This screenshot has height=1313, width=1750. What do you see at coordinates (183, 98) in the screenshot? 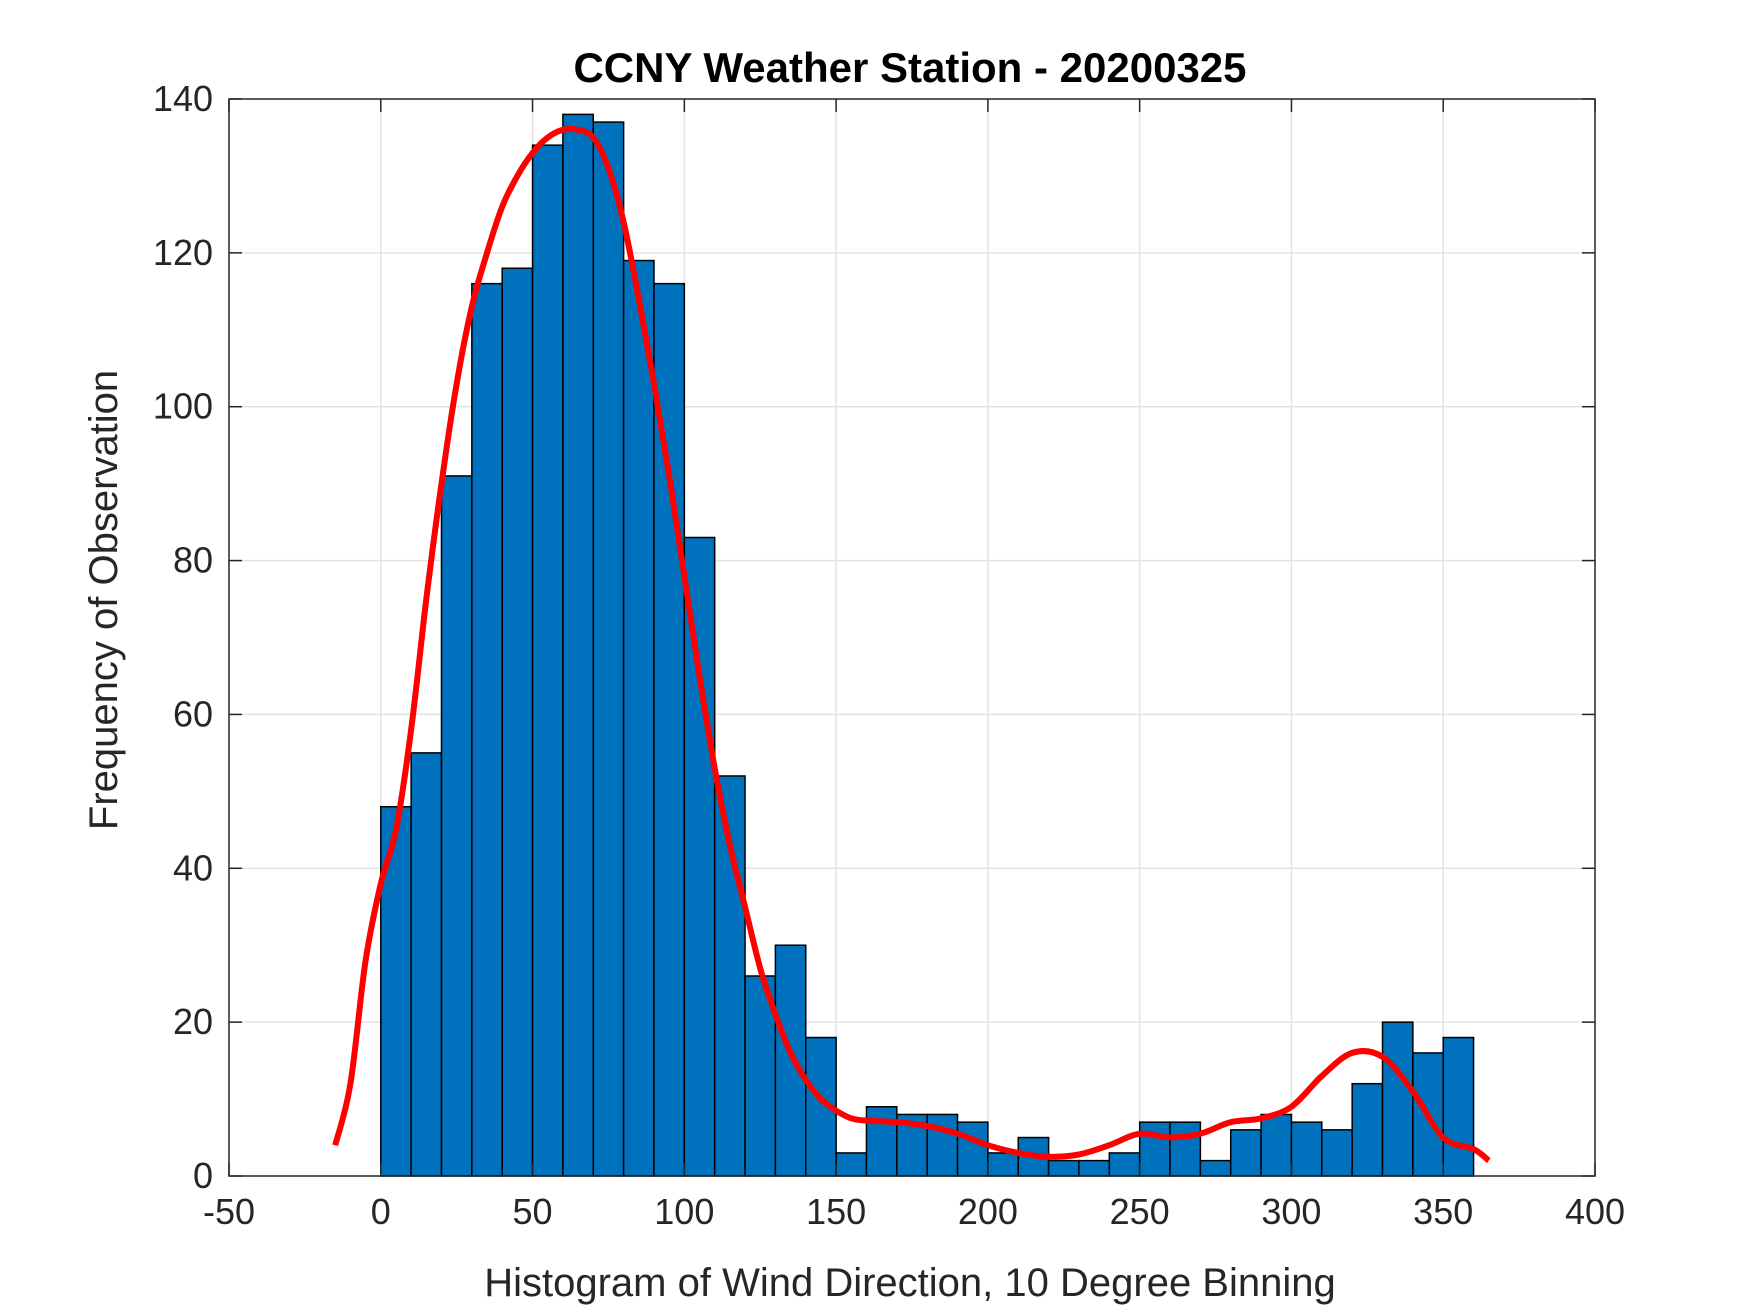
I see `y-tick-label: 140` at bounding box center [183, 98].